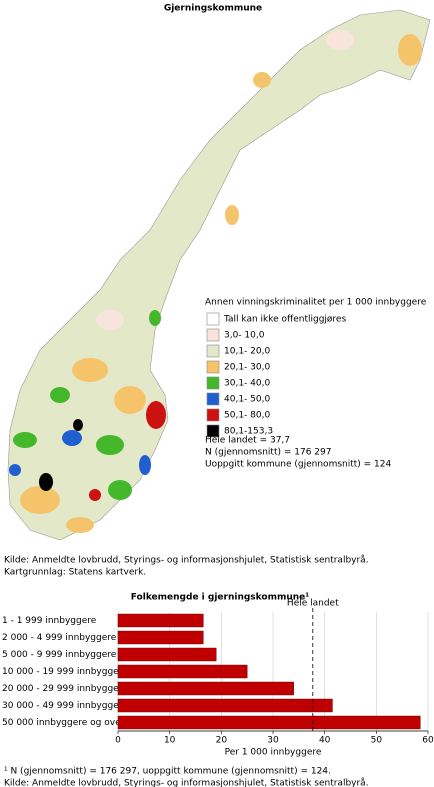 The image size is (434, 787). I want to click on legend-label: 10,1- 20,0, so click(247, 352).